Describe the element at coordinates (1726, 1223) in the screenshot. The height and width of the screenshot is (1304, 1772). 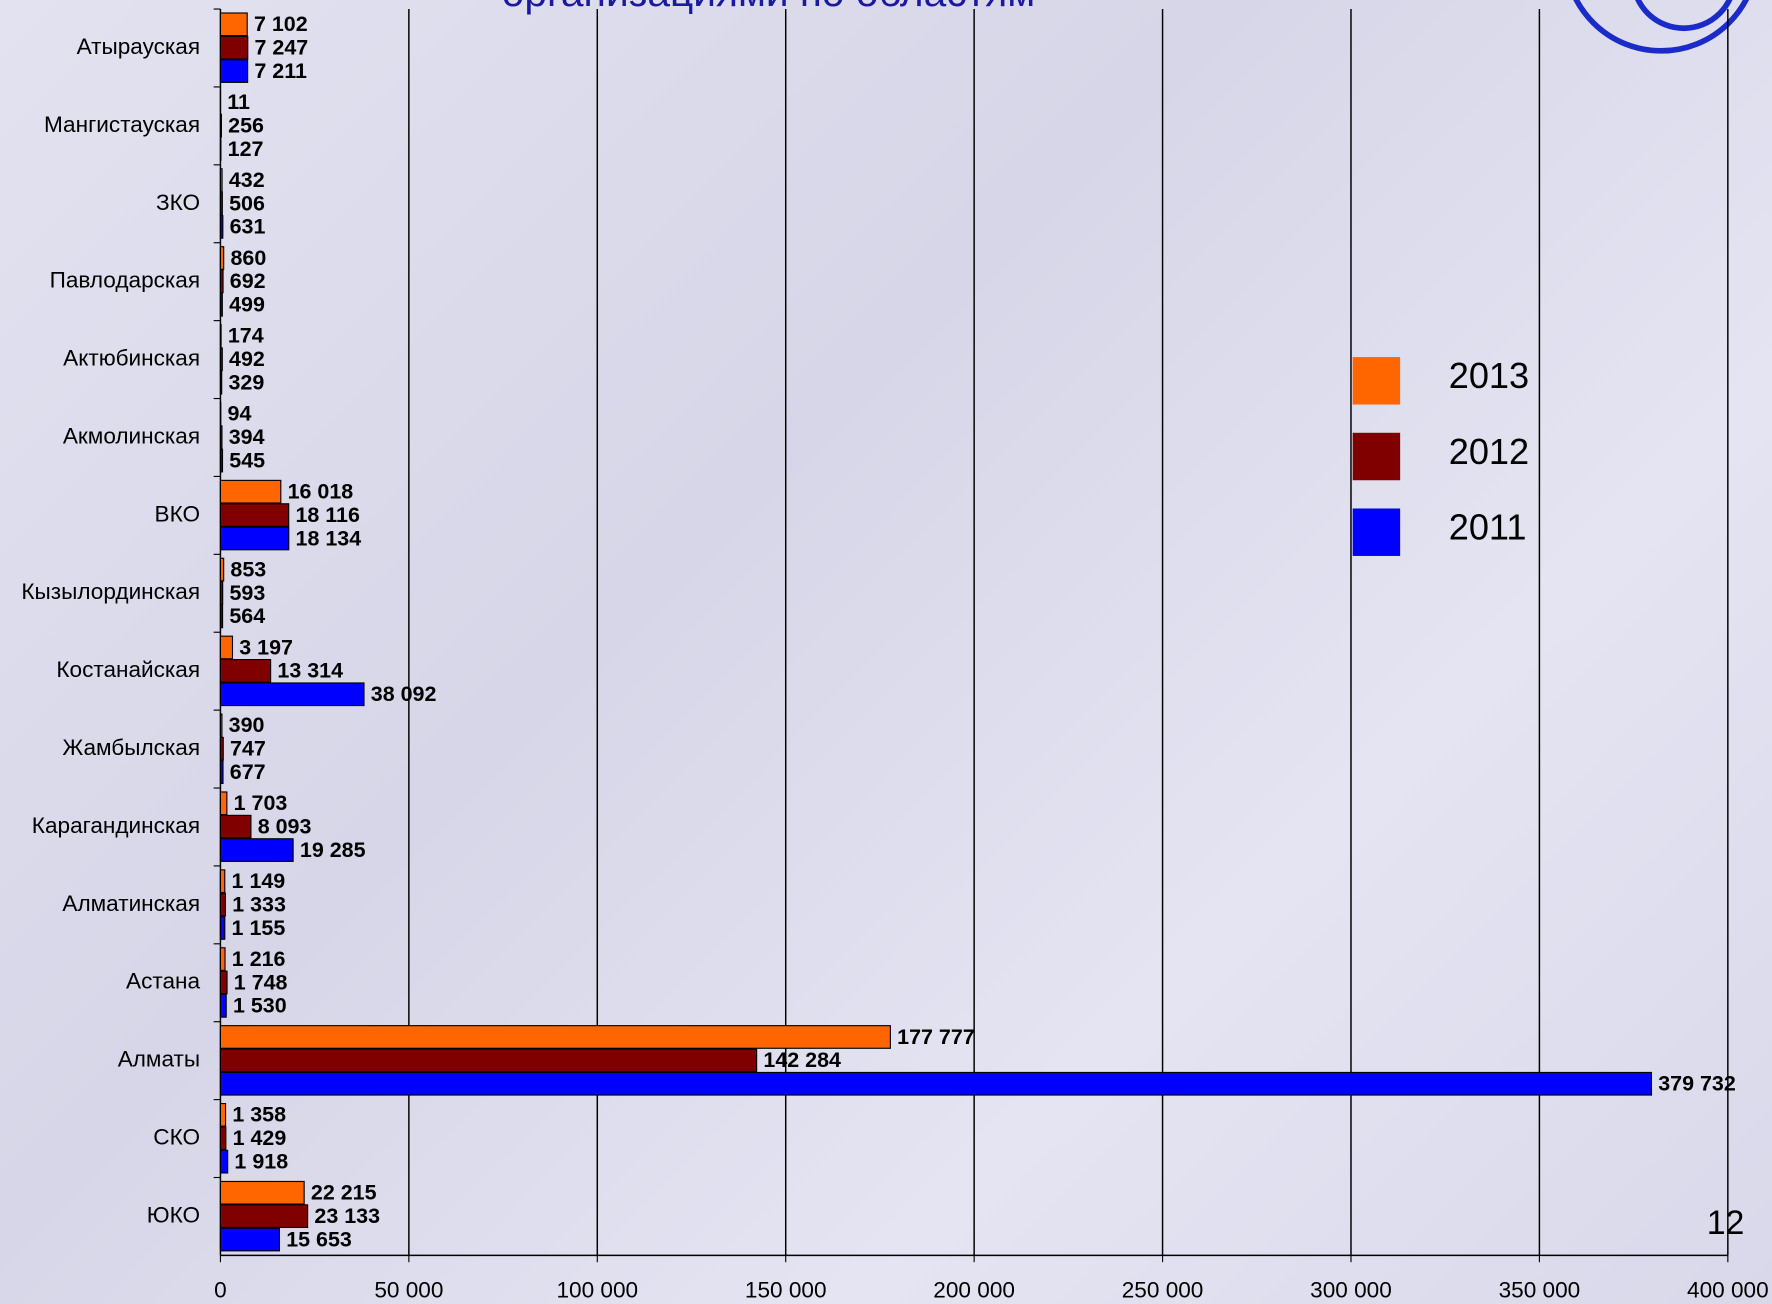
I see `page-number: 12` at that location.